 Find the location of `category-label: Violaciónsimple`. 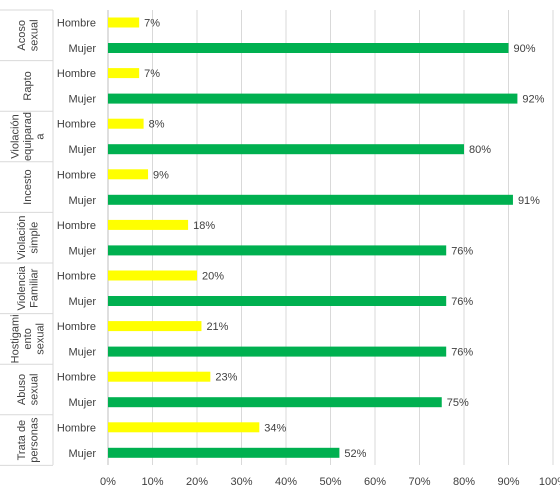

category-label: Violaciónsimple is located at coordinates (28, 237).